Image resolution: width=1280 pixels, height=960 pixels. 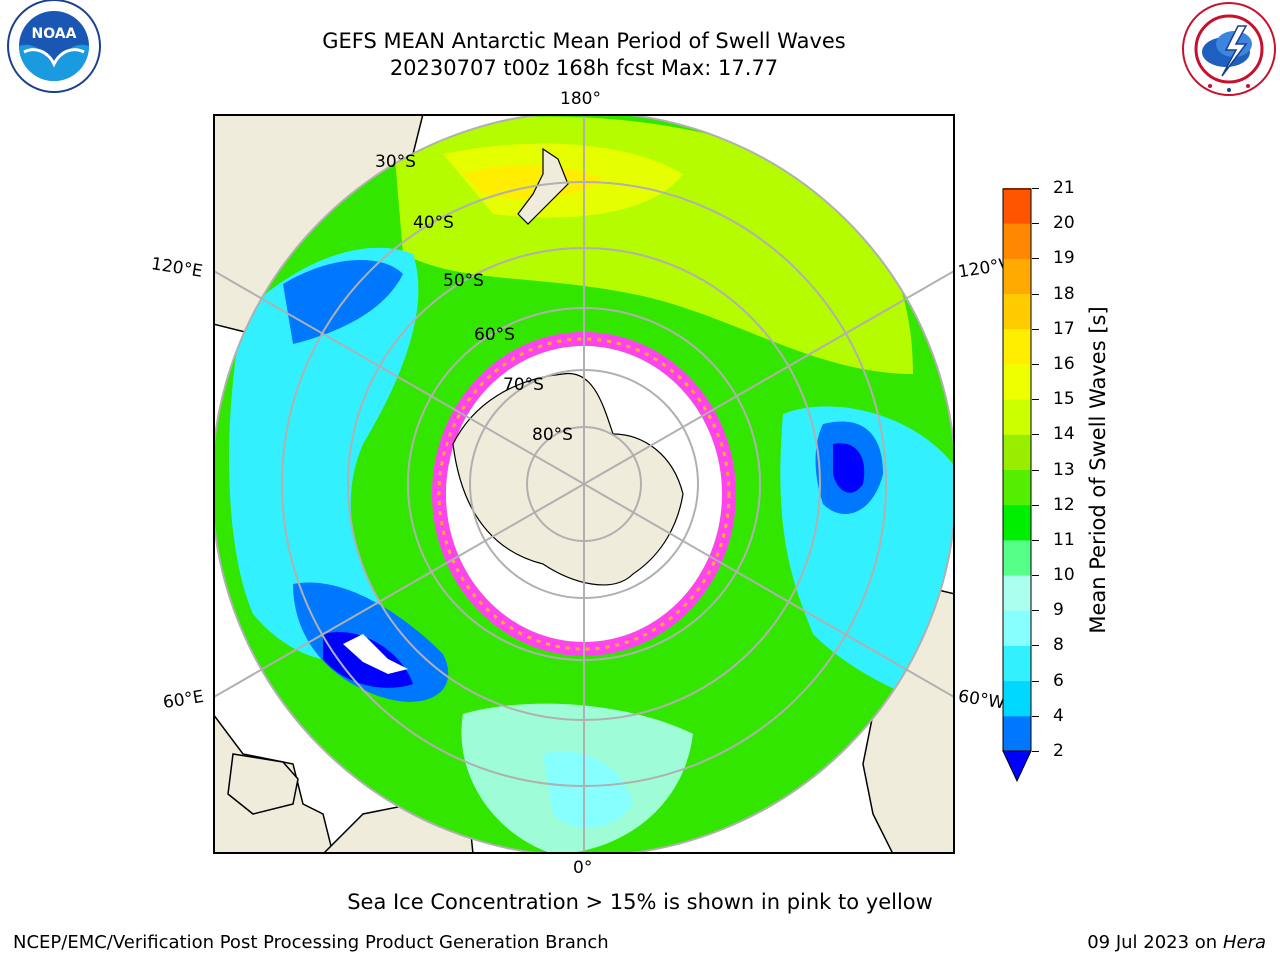 What do you see at coordinates (1058, 751) in the screenshot?
I see `colorbar-tick-label: 2` at bounding box center [1058, 751].